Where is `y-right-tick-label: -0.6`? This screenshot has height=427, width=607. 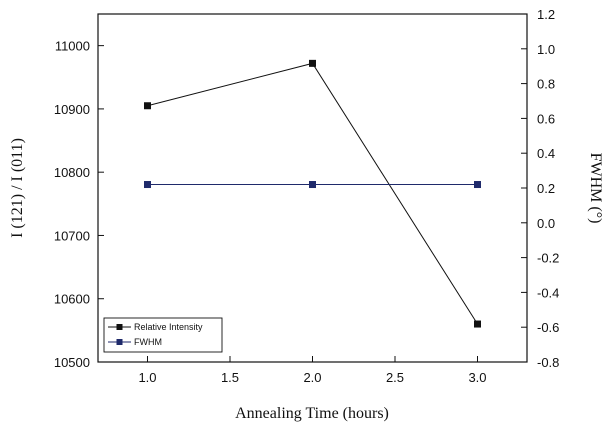 y-right-tick-label: -0.6 is located at coordinates (548, 327).